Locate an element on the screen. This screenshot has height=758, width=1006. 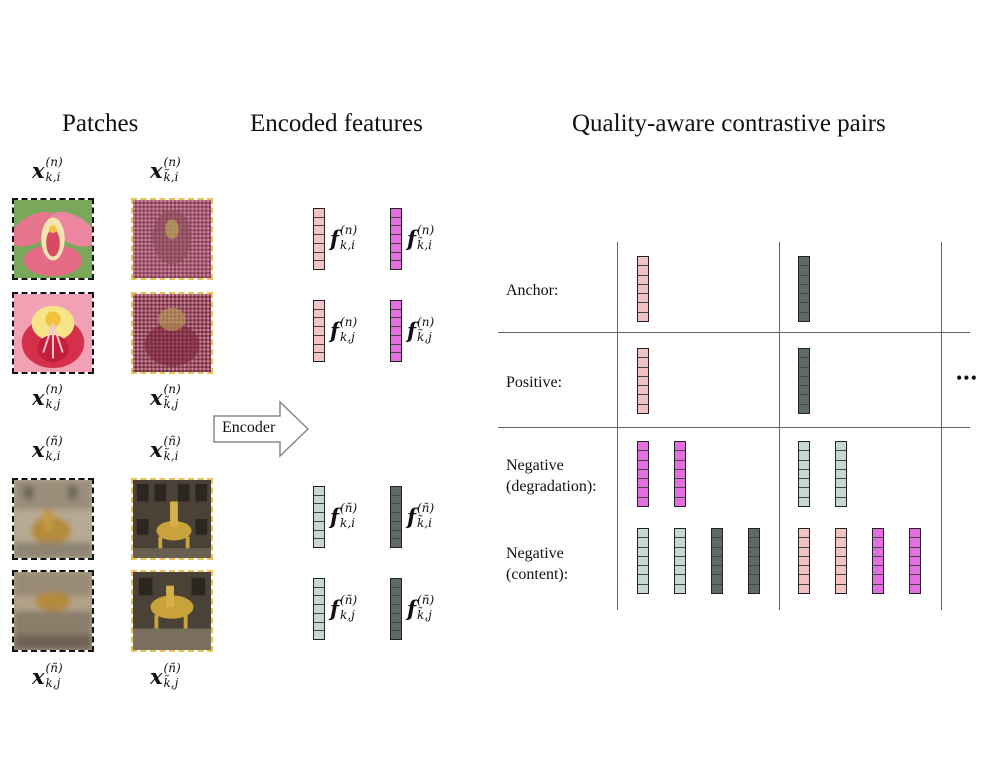
patch-label: x (ñ) k,j is located at coordinates (47, 675).